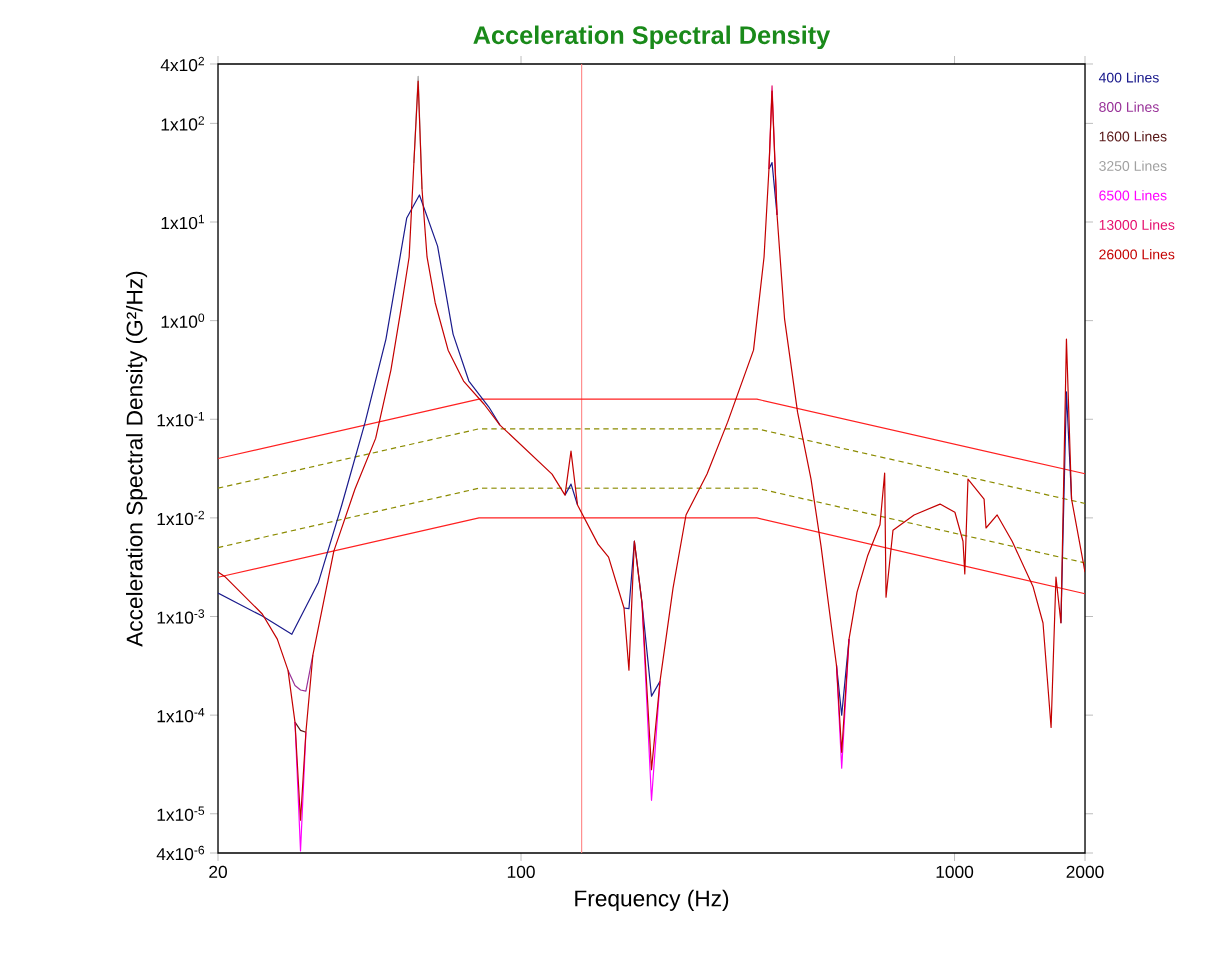  I want to click on y-tick-label: 1x10$^{2}$, so click(183, 123).